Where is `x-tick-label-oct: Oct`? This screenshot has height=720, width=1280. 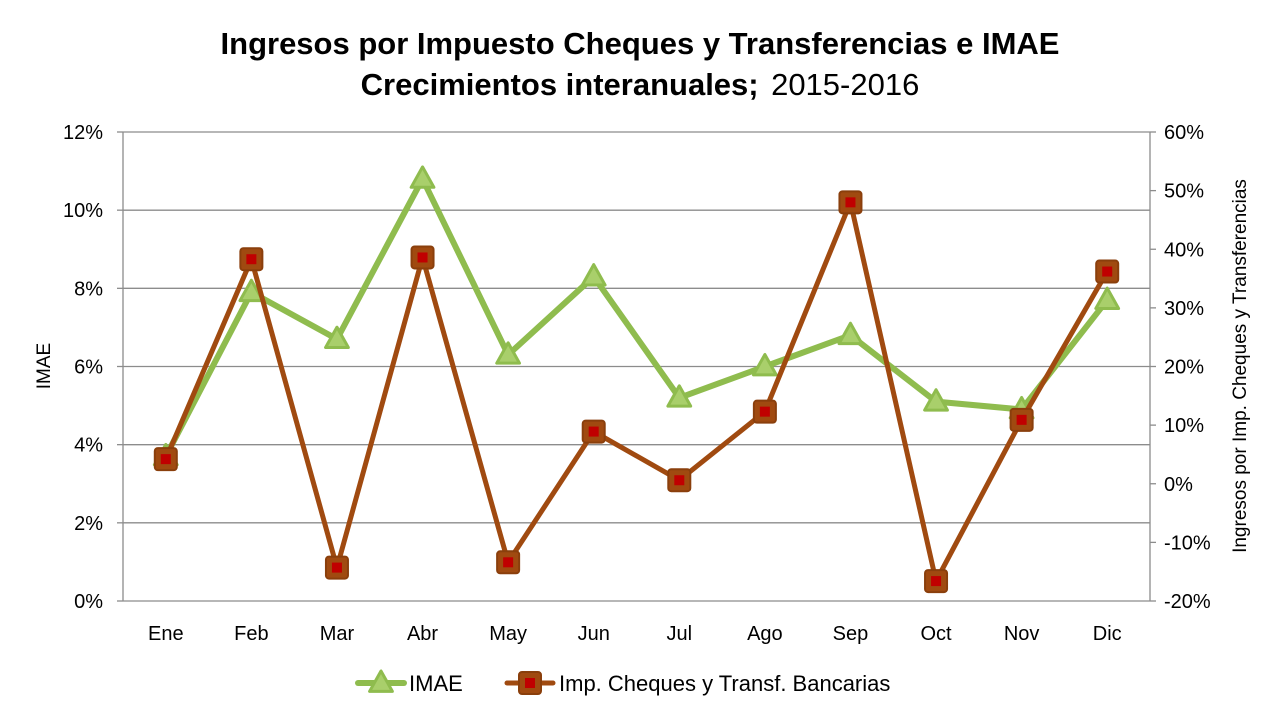 x-tick-label-oct: Oct is located at coordinates (936, 634).